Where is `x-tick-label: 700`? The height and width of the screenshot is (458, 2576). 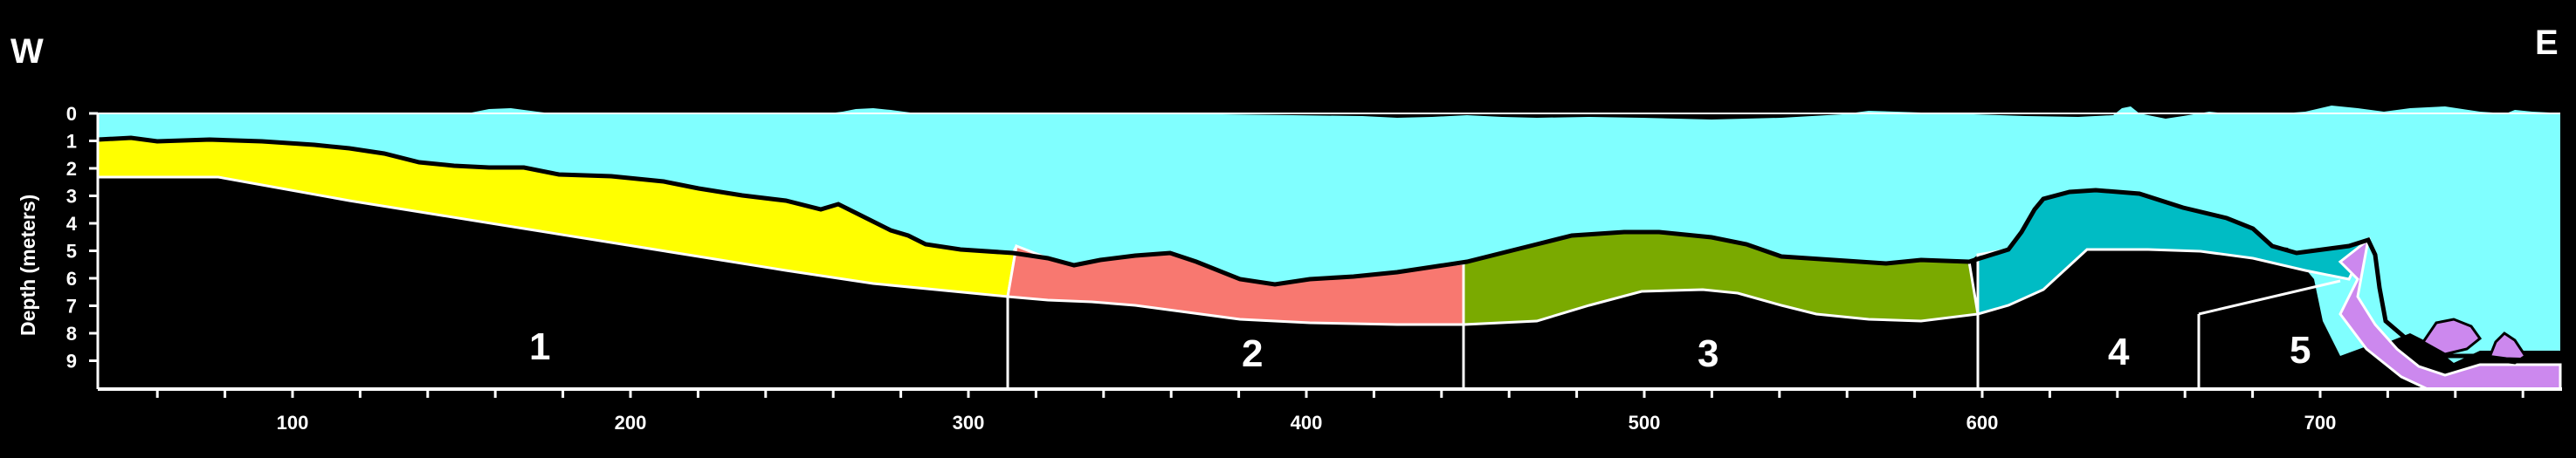 x-tick-label: 700 is located at coordinates (2320, 423).